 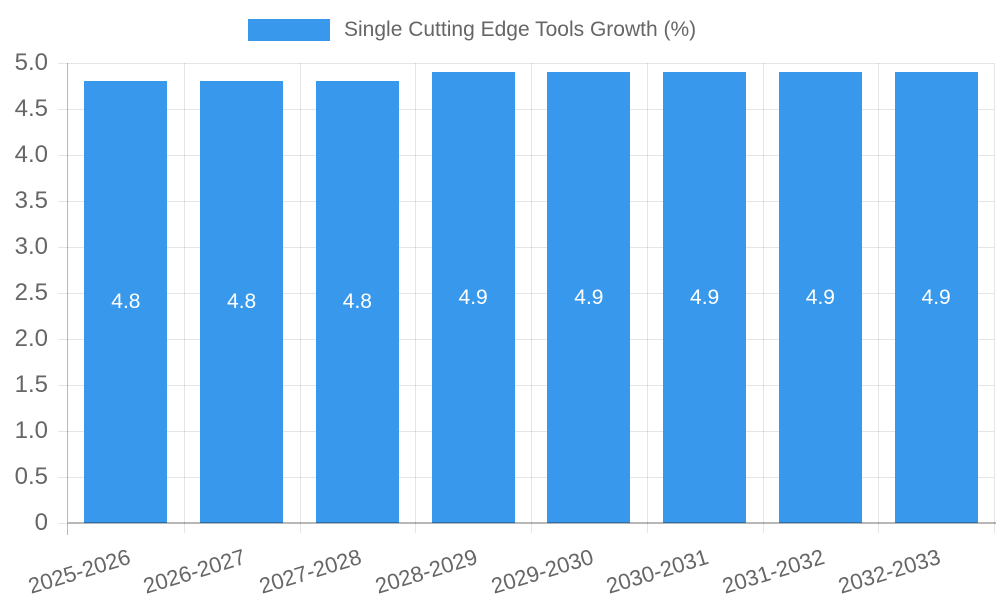 I want to click on x-tick-label: 2029-2030, so click(x=541, y=571).